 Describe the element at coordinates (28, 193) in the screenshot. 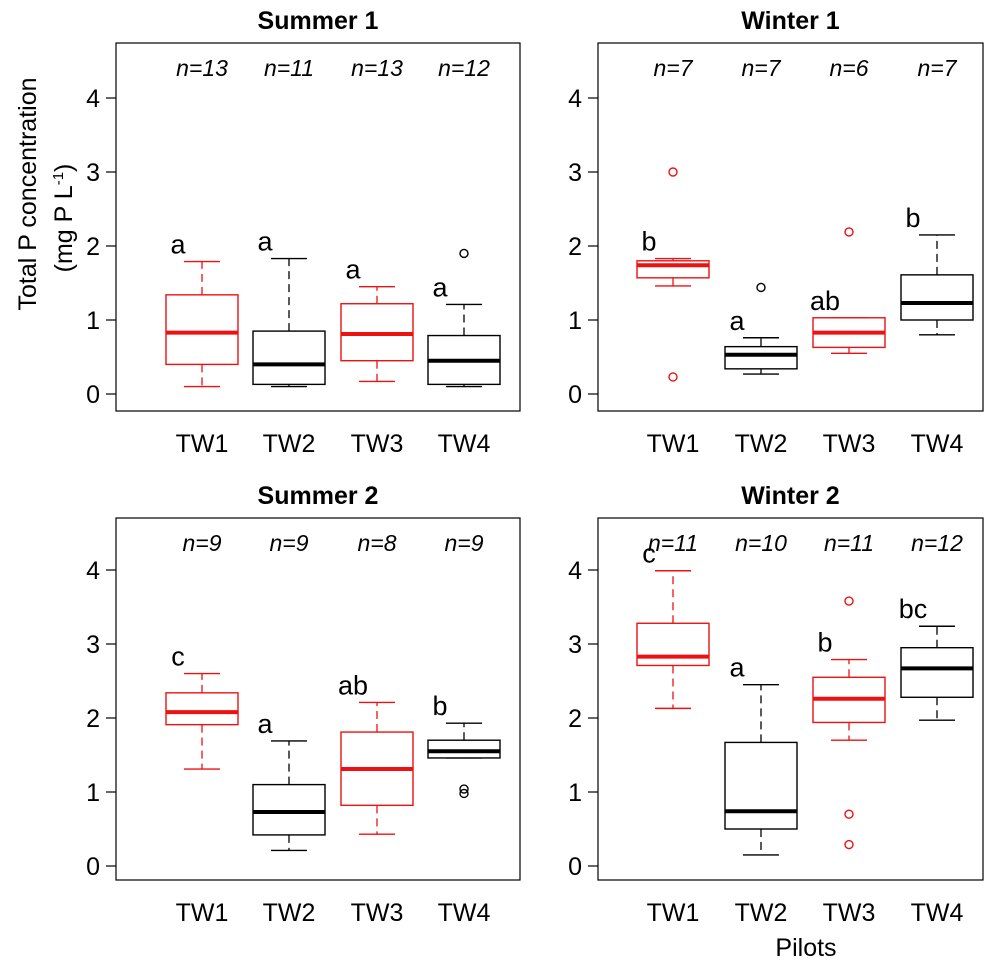

I see `y-axis-label-line1: Total P concentration` at that location.